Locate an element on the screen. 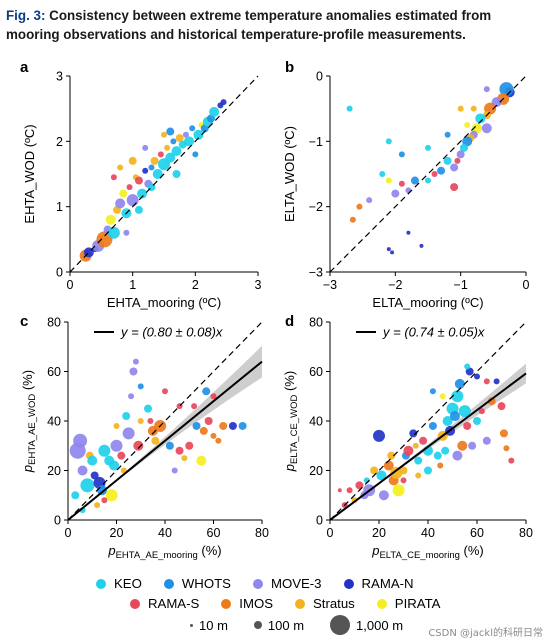 The image size is (551, 643). y-tick-label: 2 is located at coordinates (59, 142).